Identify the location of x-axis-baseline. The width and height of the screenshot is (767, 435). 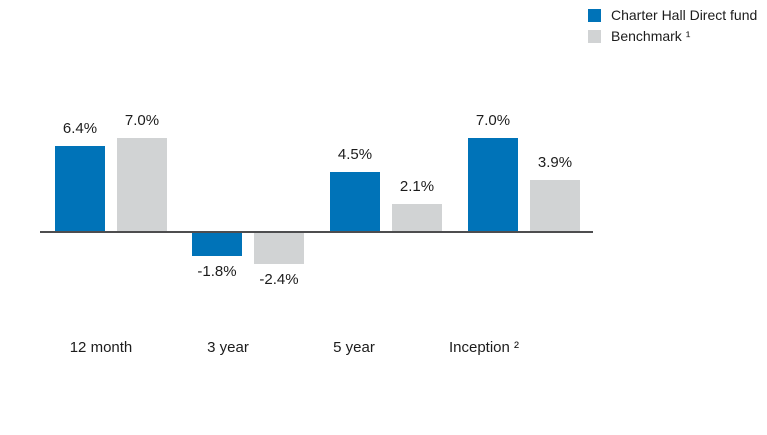
(316, 232).